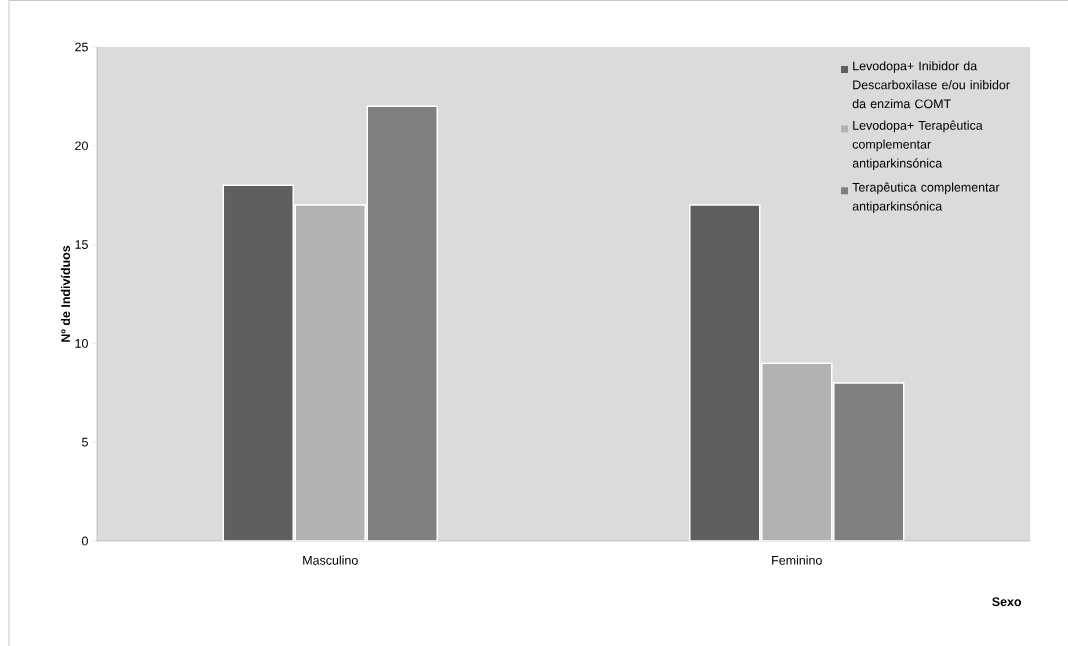  I want to click on x-axis-title: Sexo, so click(1007, 602).